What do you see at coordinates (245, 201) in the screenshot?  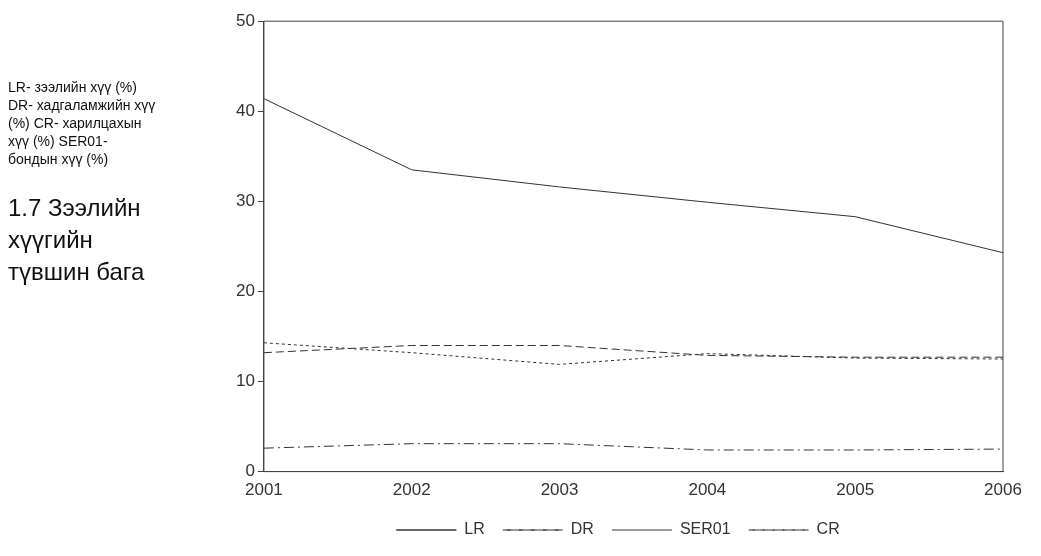 I see `y-tick-label: 30` at bounding box center [245, 201].